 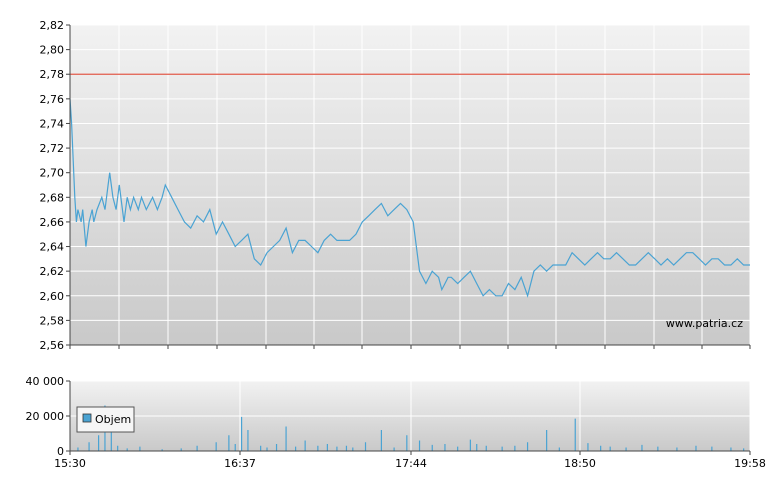 What do you see at coordinates (750, 463) in the screenshot?
I see `x-axis-tick-label: 19:58` at bounding box center [750, 463].